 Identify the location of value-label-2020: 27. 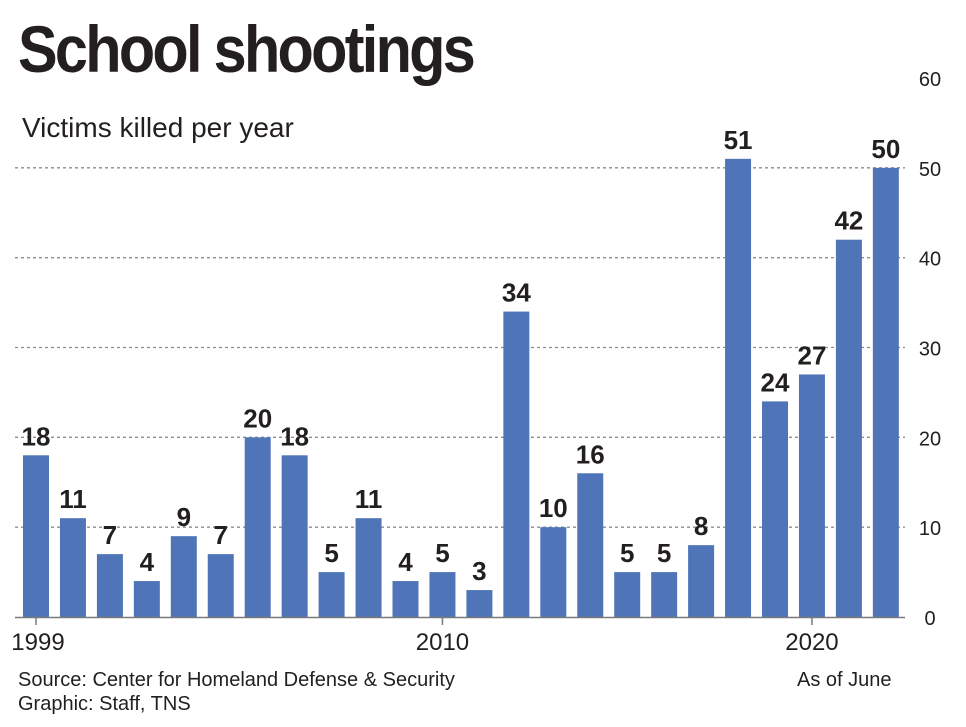
(811, 355).